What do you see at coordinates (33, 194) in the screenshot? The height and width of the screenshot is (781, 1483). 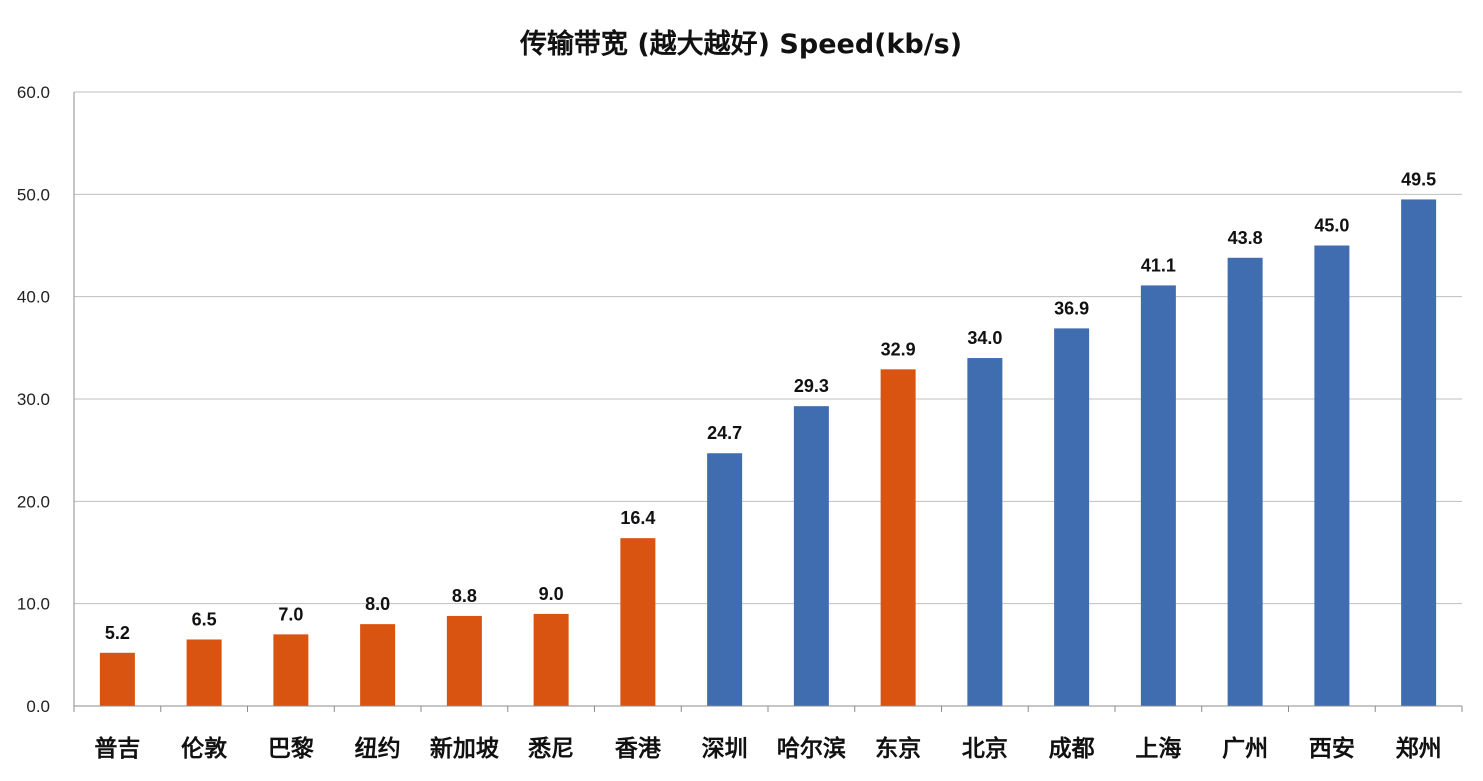 I see `y-tick-label: 50.0` at bounding box center [33, 194].